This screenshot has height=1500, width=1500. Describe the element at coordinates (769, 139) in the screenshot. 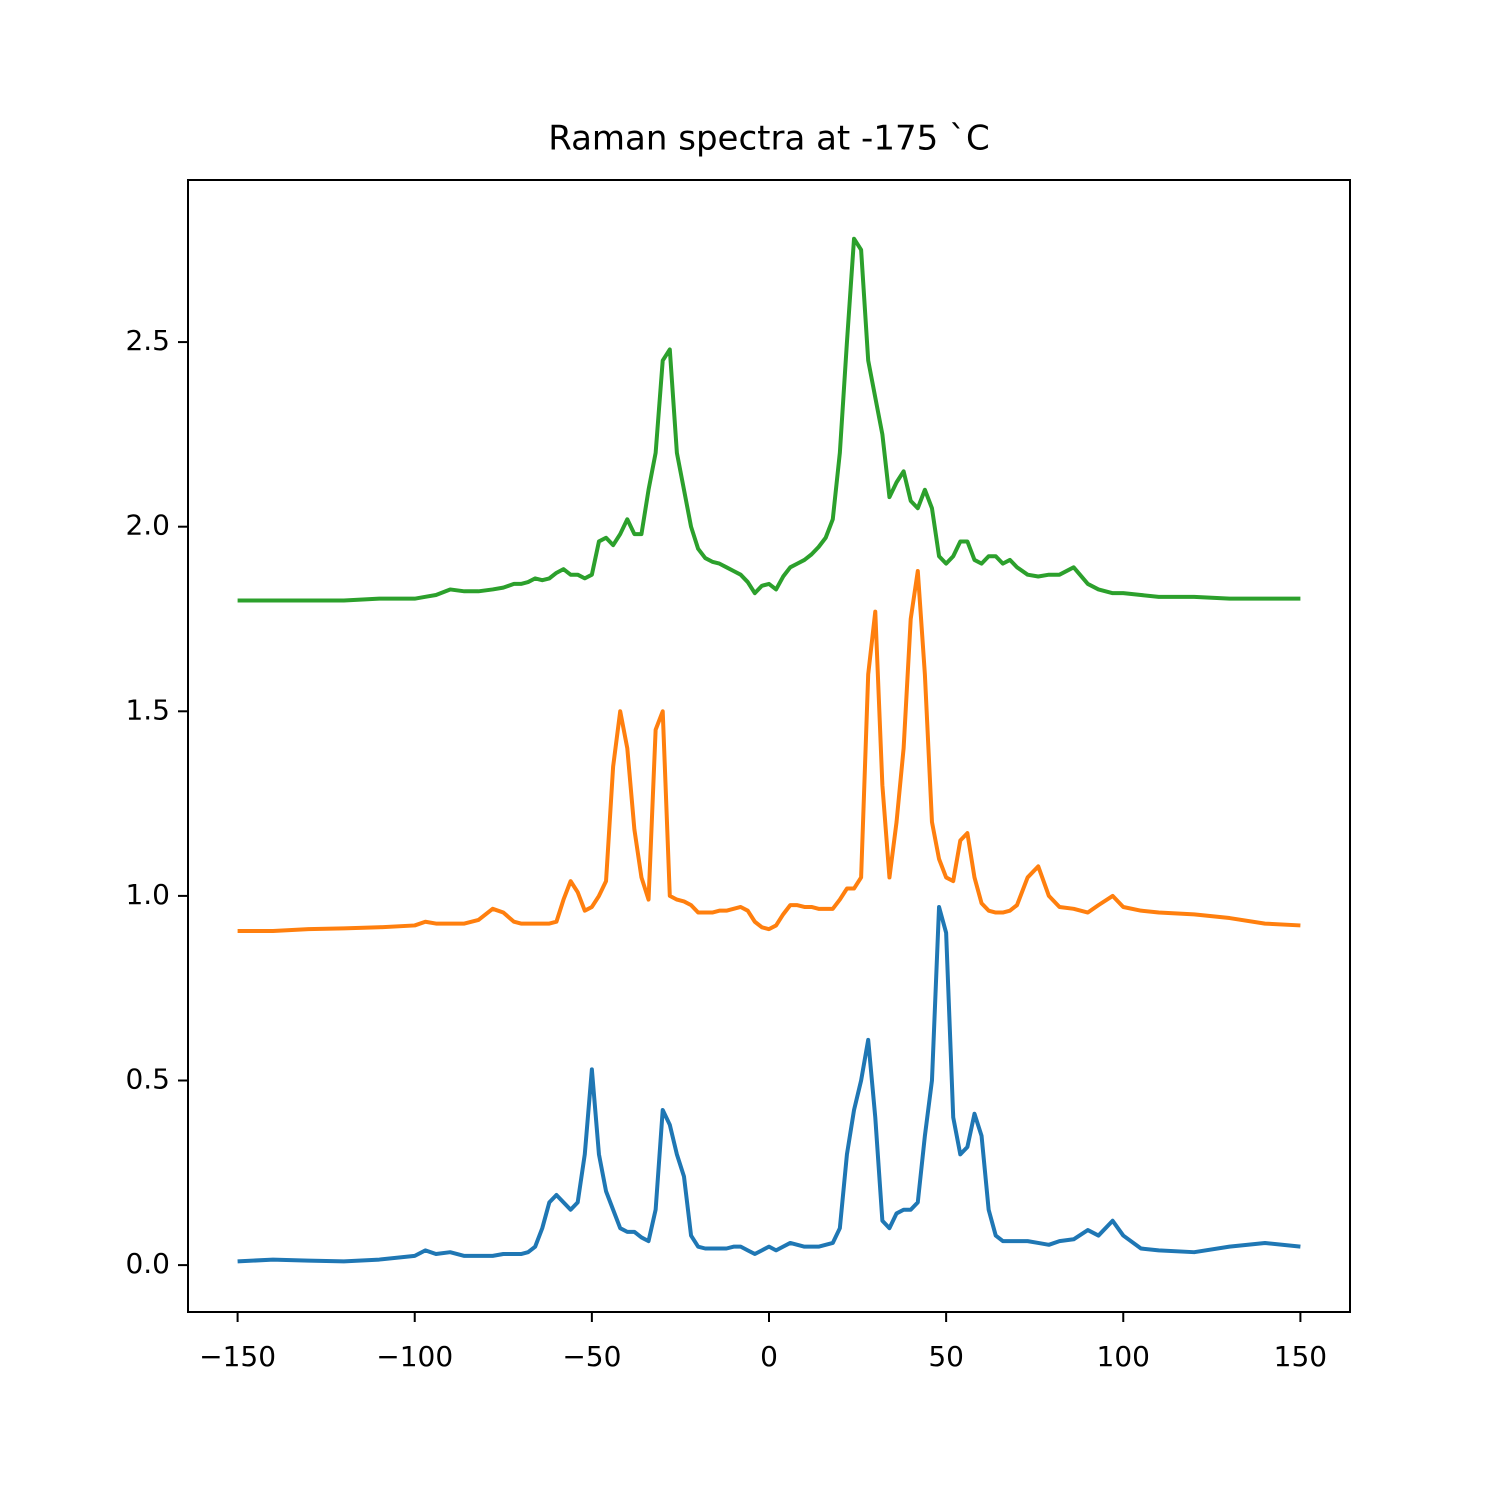

I see `chart-title: Raman spectra at -175 `C` at that location.